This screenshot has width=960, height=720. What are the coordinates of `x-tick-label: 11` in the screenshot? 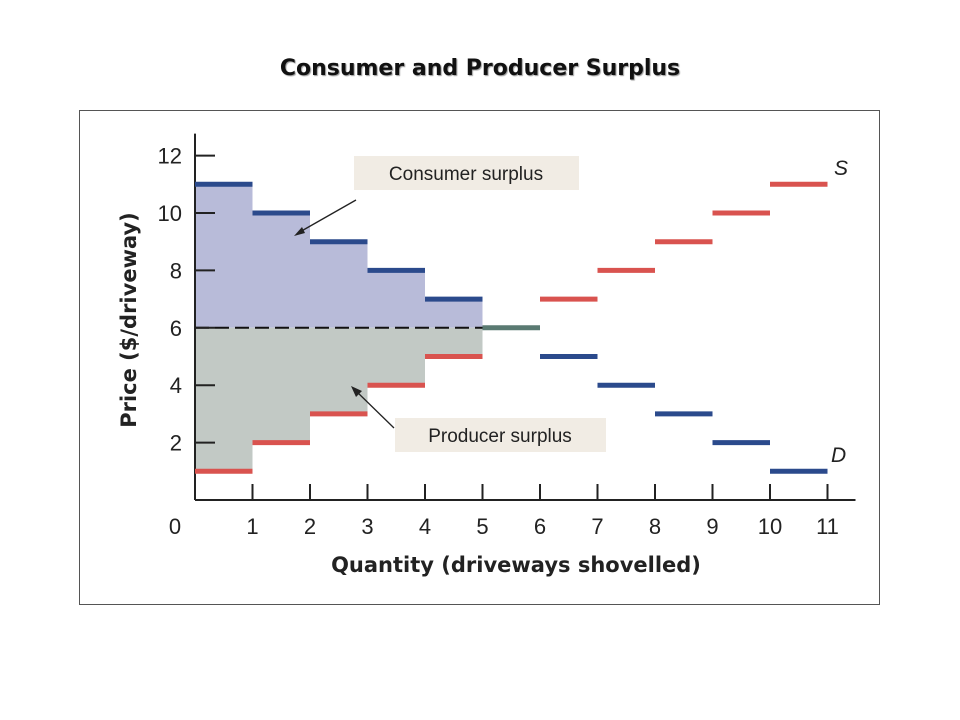 It's located at (827, 526).